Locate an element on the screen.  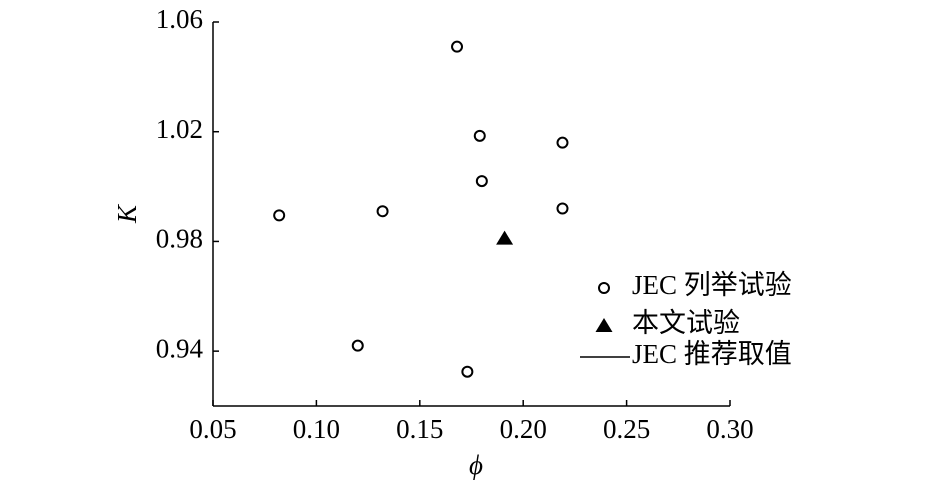
legend-label: JEC 列举试验 is located at coordinates (712, 285).